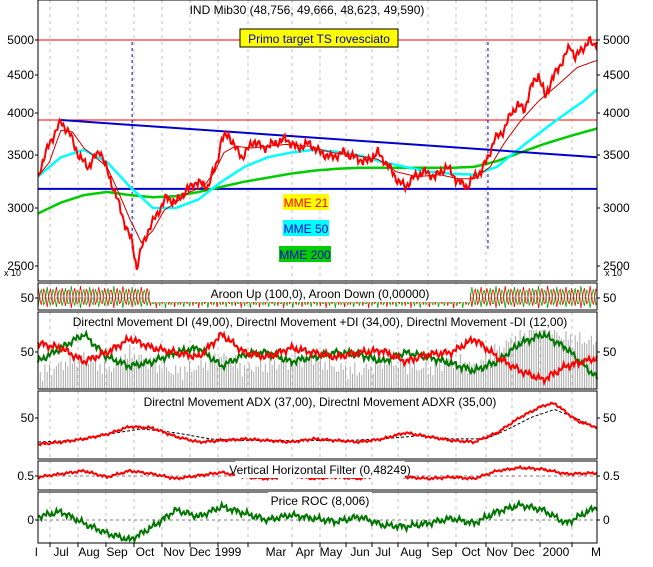 The height and width of the screenshot is (567, 653). I want to click on legend-mme21-box, so click(306, 202).